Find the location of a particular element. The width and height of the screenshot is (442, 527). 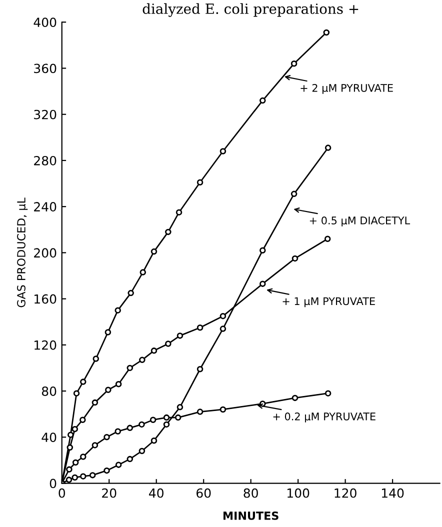

y-tick-label: 40 is located at coordinates (49, 437).